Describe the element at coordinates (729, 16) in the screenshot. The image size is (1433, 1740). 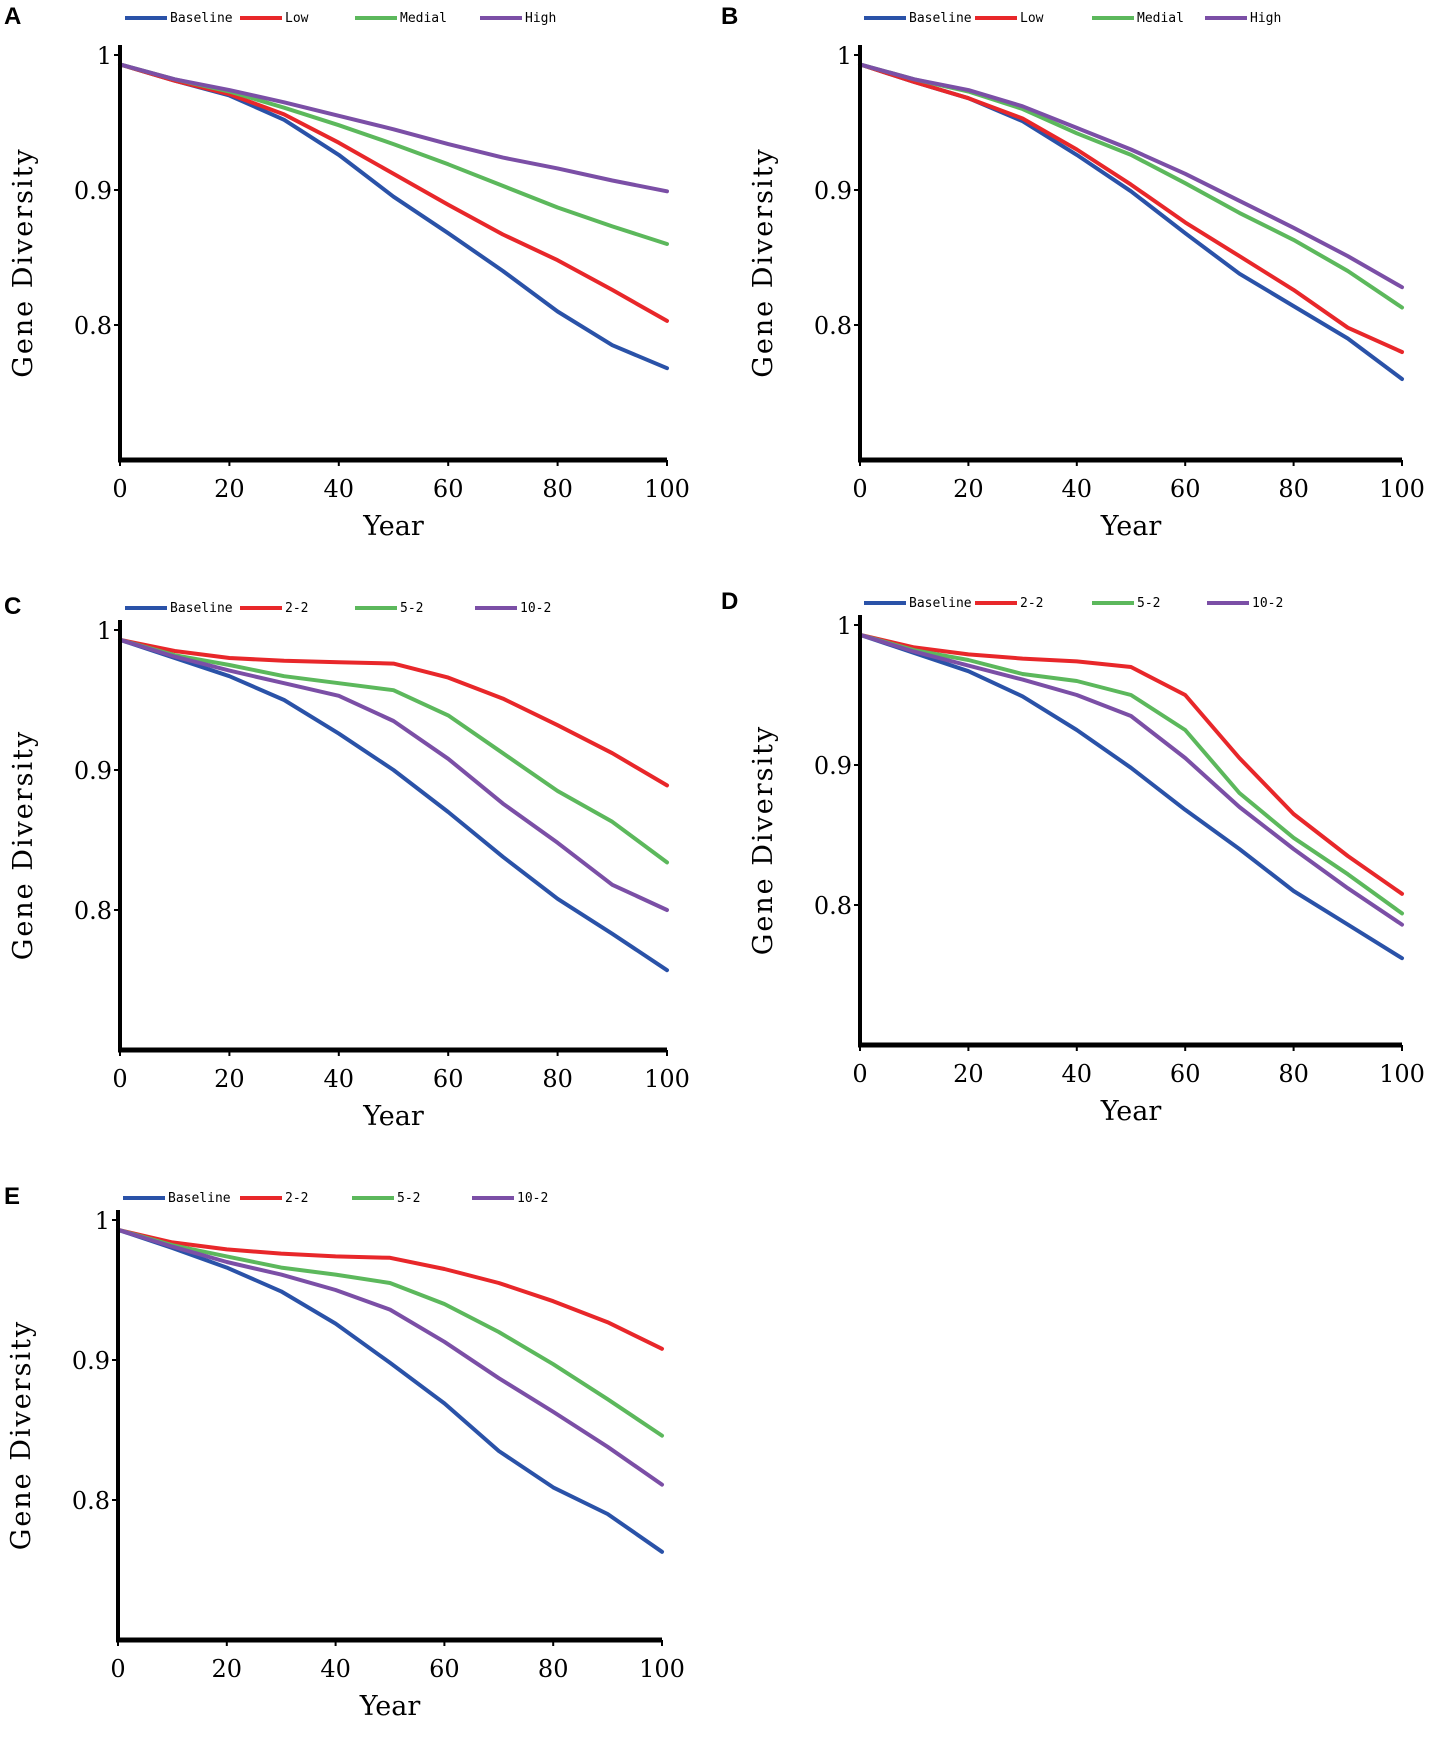
I see `panel-label: B` at that location.